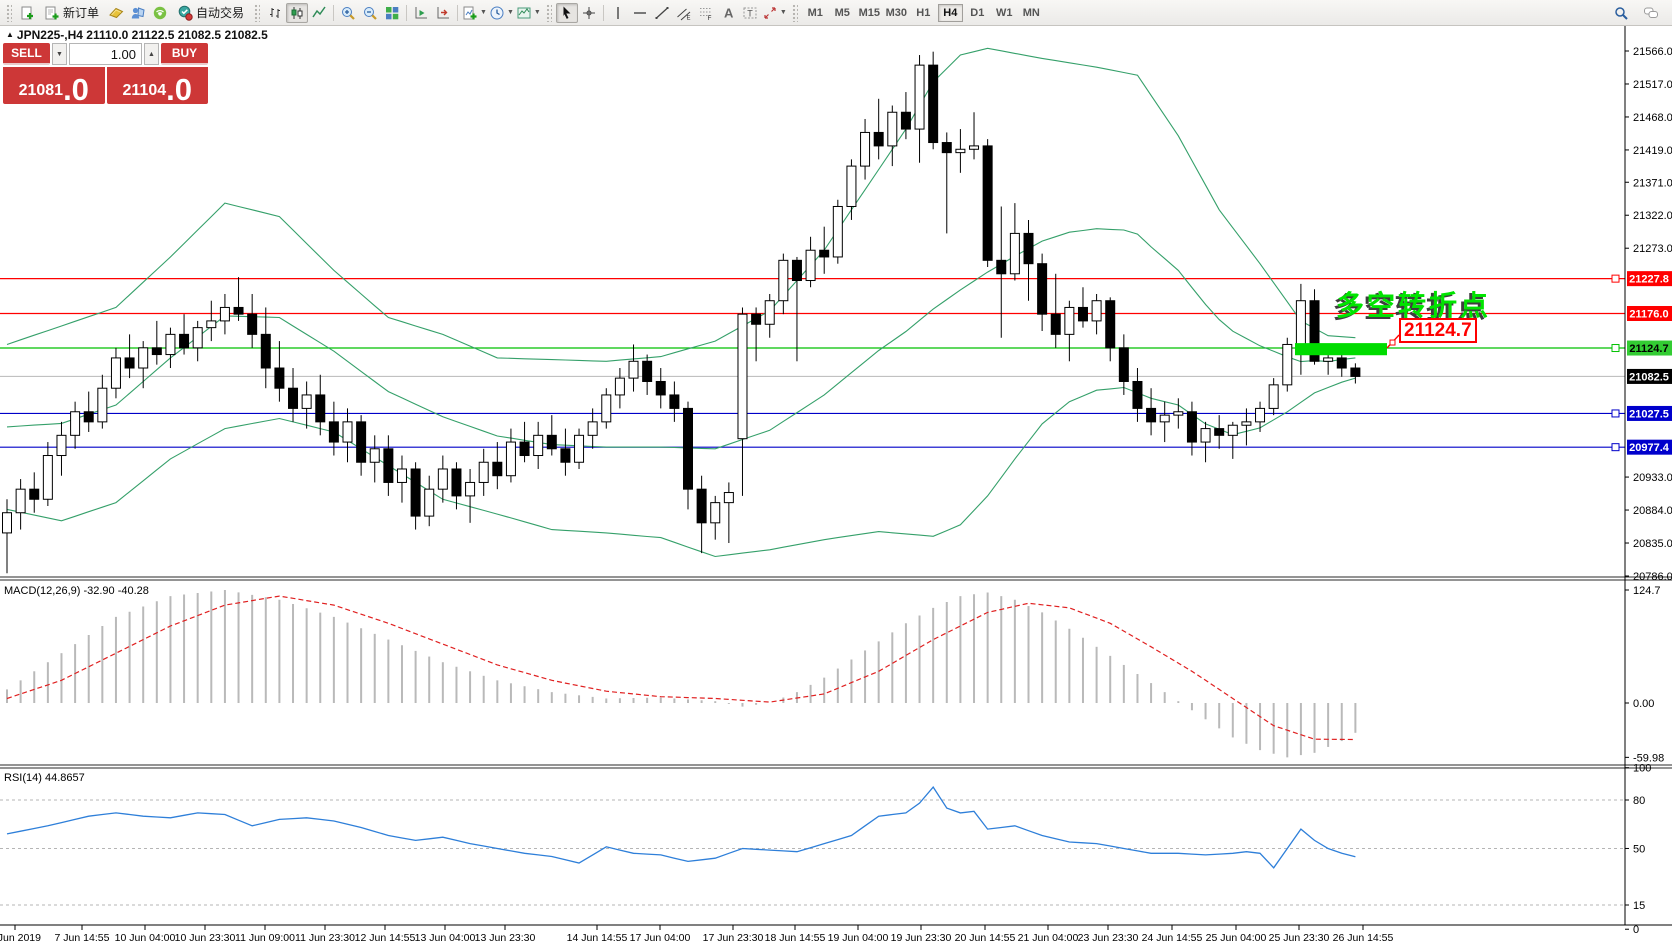 This screenshot has height=946, width=1672. I want to click on svg-text: 7 Jun 14:55, so click(82, 938).